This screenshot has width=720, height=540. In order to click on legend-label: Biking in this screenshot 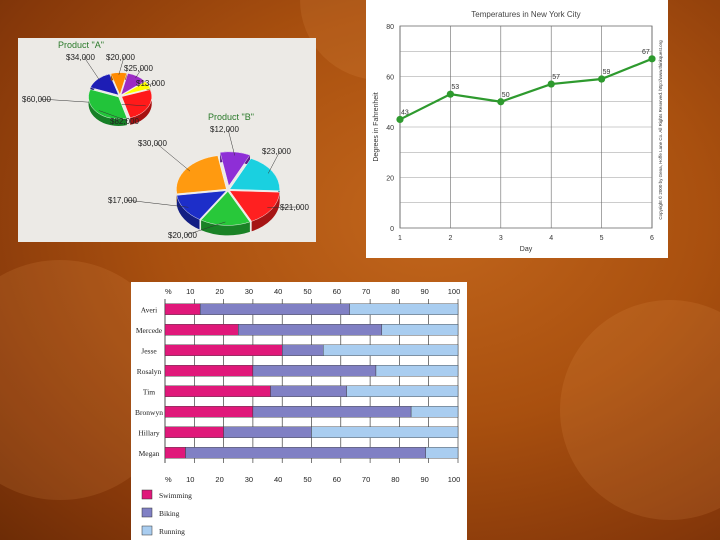, I will do `click(169, 513)`.